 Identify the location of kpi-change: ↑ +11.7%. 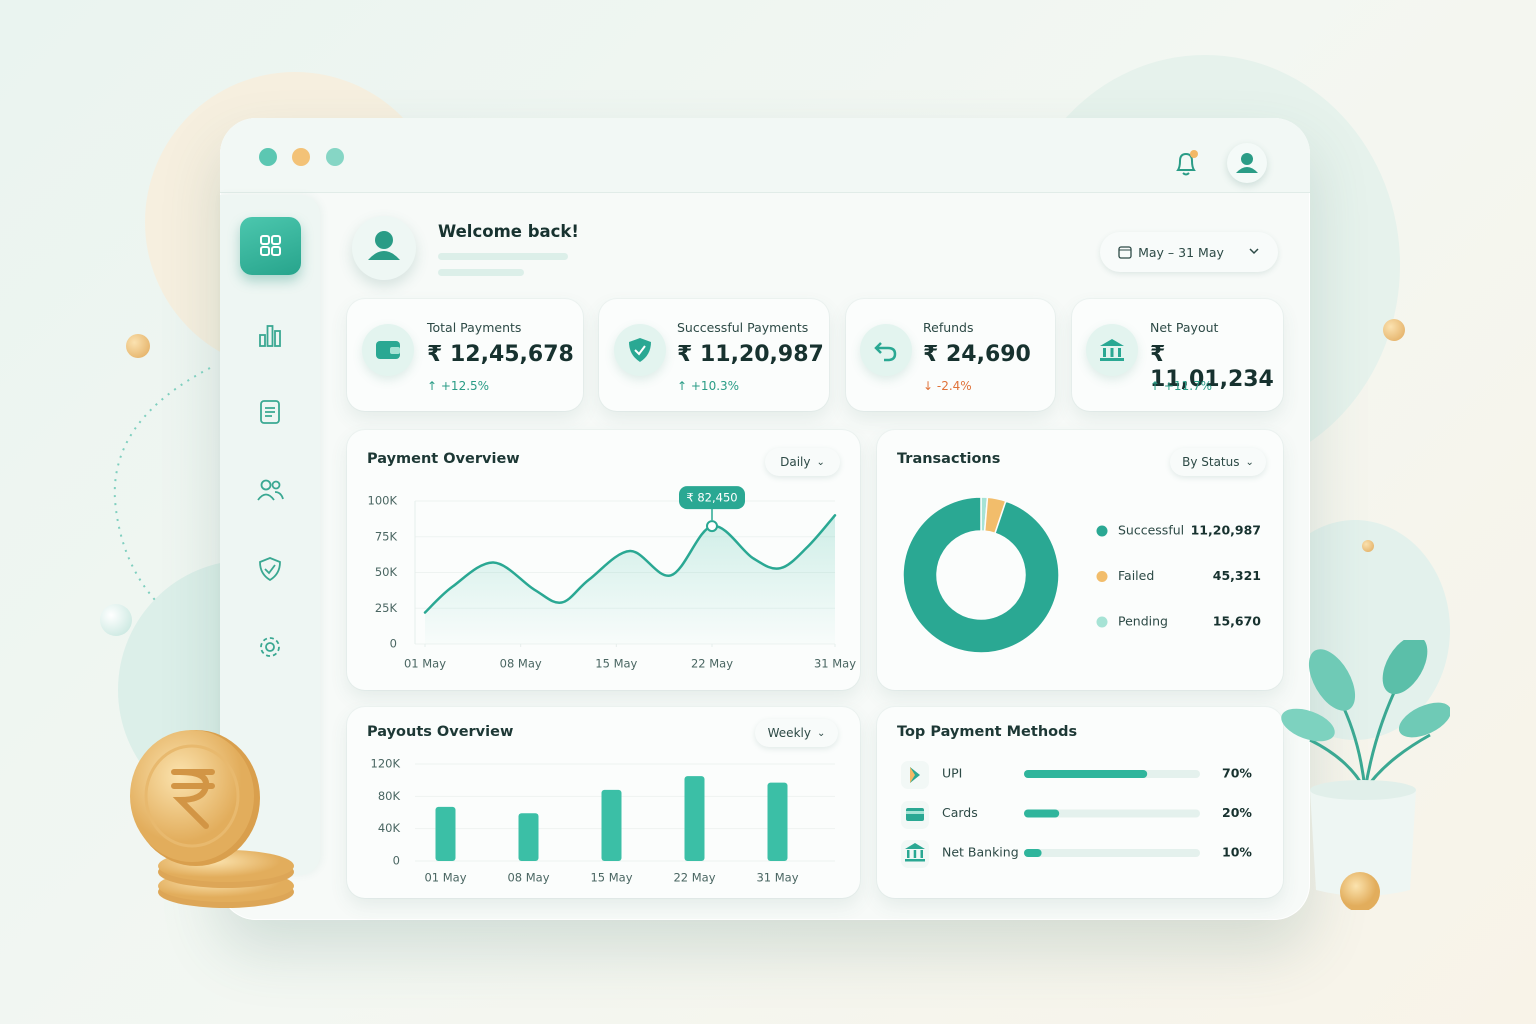
(1181, 386).